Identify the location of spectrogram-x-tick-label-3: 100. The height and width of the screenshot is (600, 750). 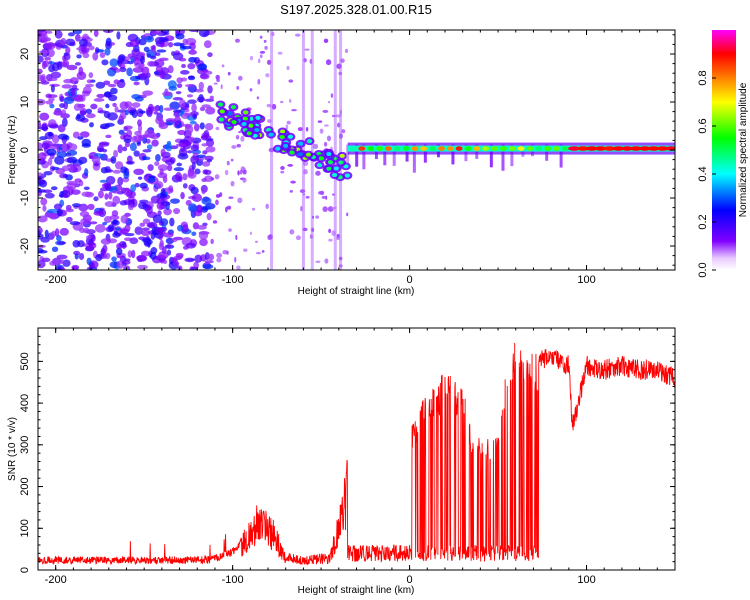
(586, 280).